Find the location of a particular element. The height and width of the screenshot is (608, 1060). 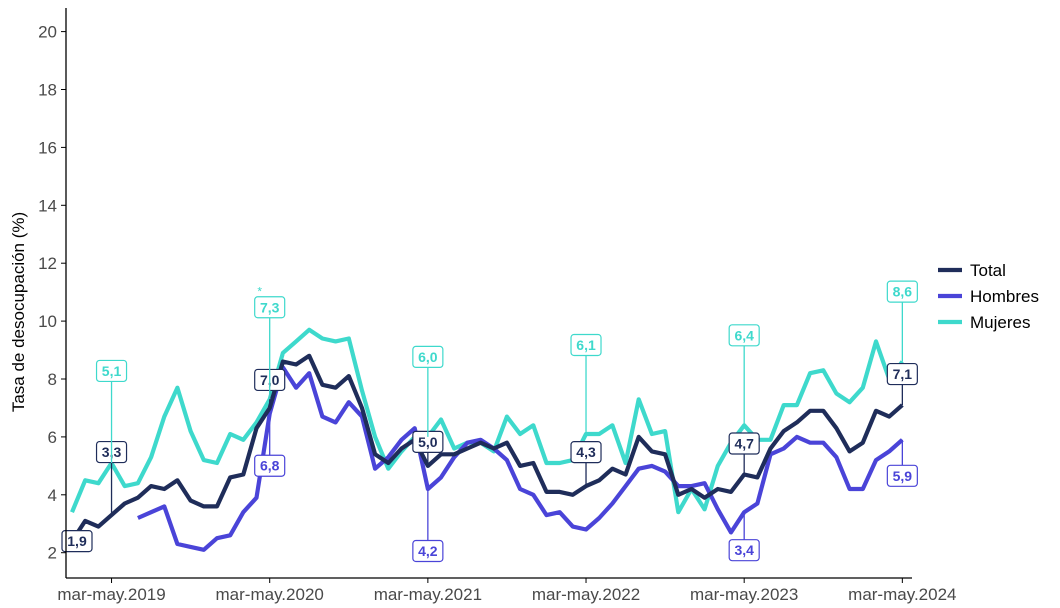

data-label: 3,4 is located at coordinates (744, 537).